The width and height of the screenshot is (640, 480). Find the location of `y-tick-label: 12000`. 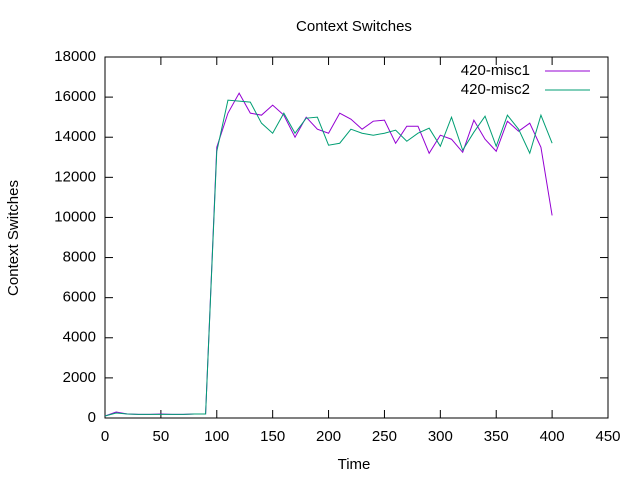

y-tick-label: 12000 is located at coordinates (75, 176).